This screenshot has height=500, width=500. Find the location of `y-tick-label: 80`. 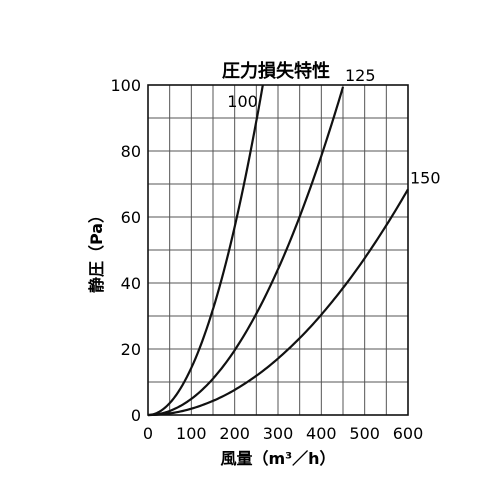

y-tick-label: 80 is located at coordinates (131, 151).